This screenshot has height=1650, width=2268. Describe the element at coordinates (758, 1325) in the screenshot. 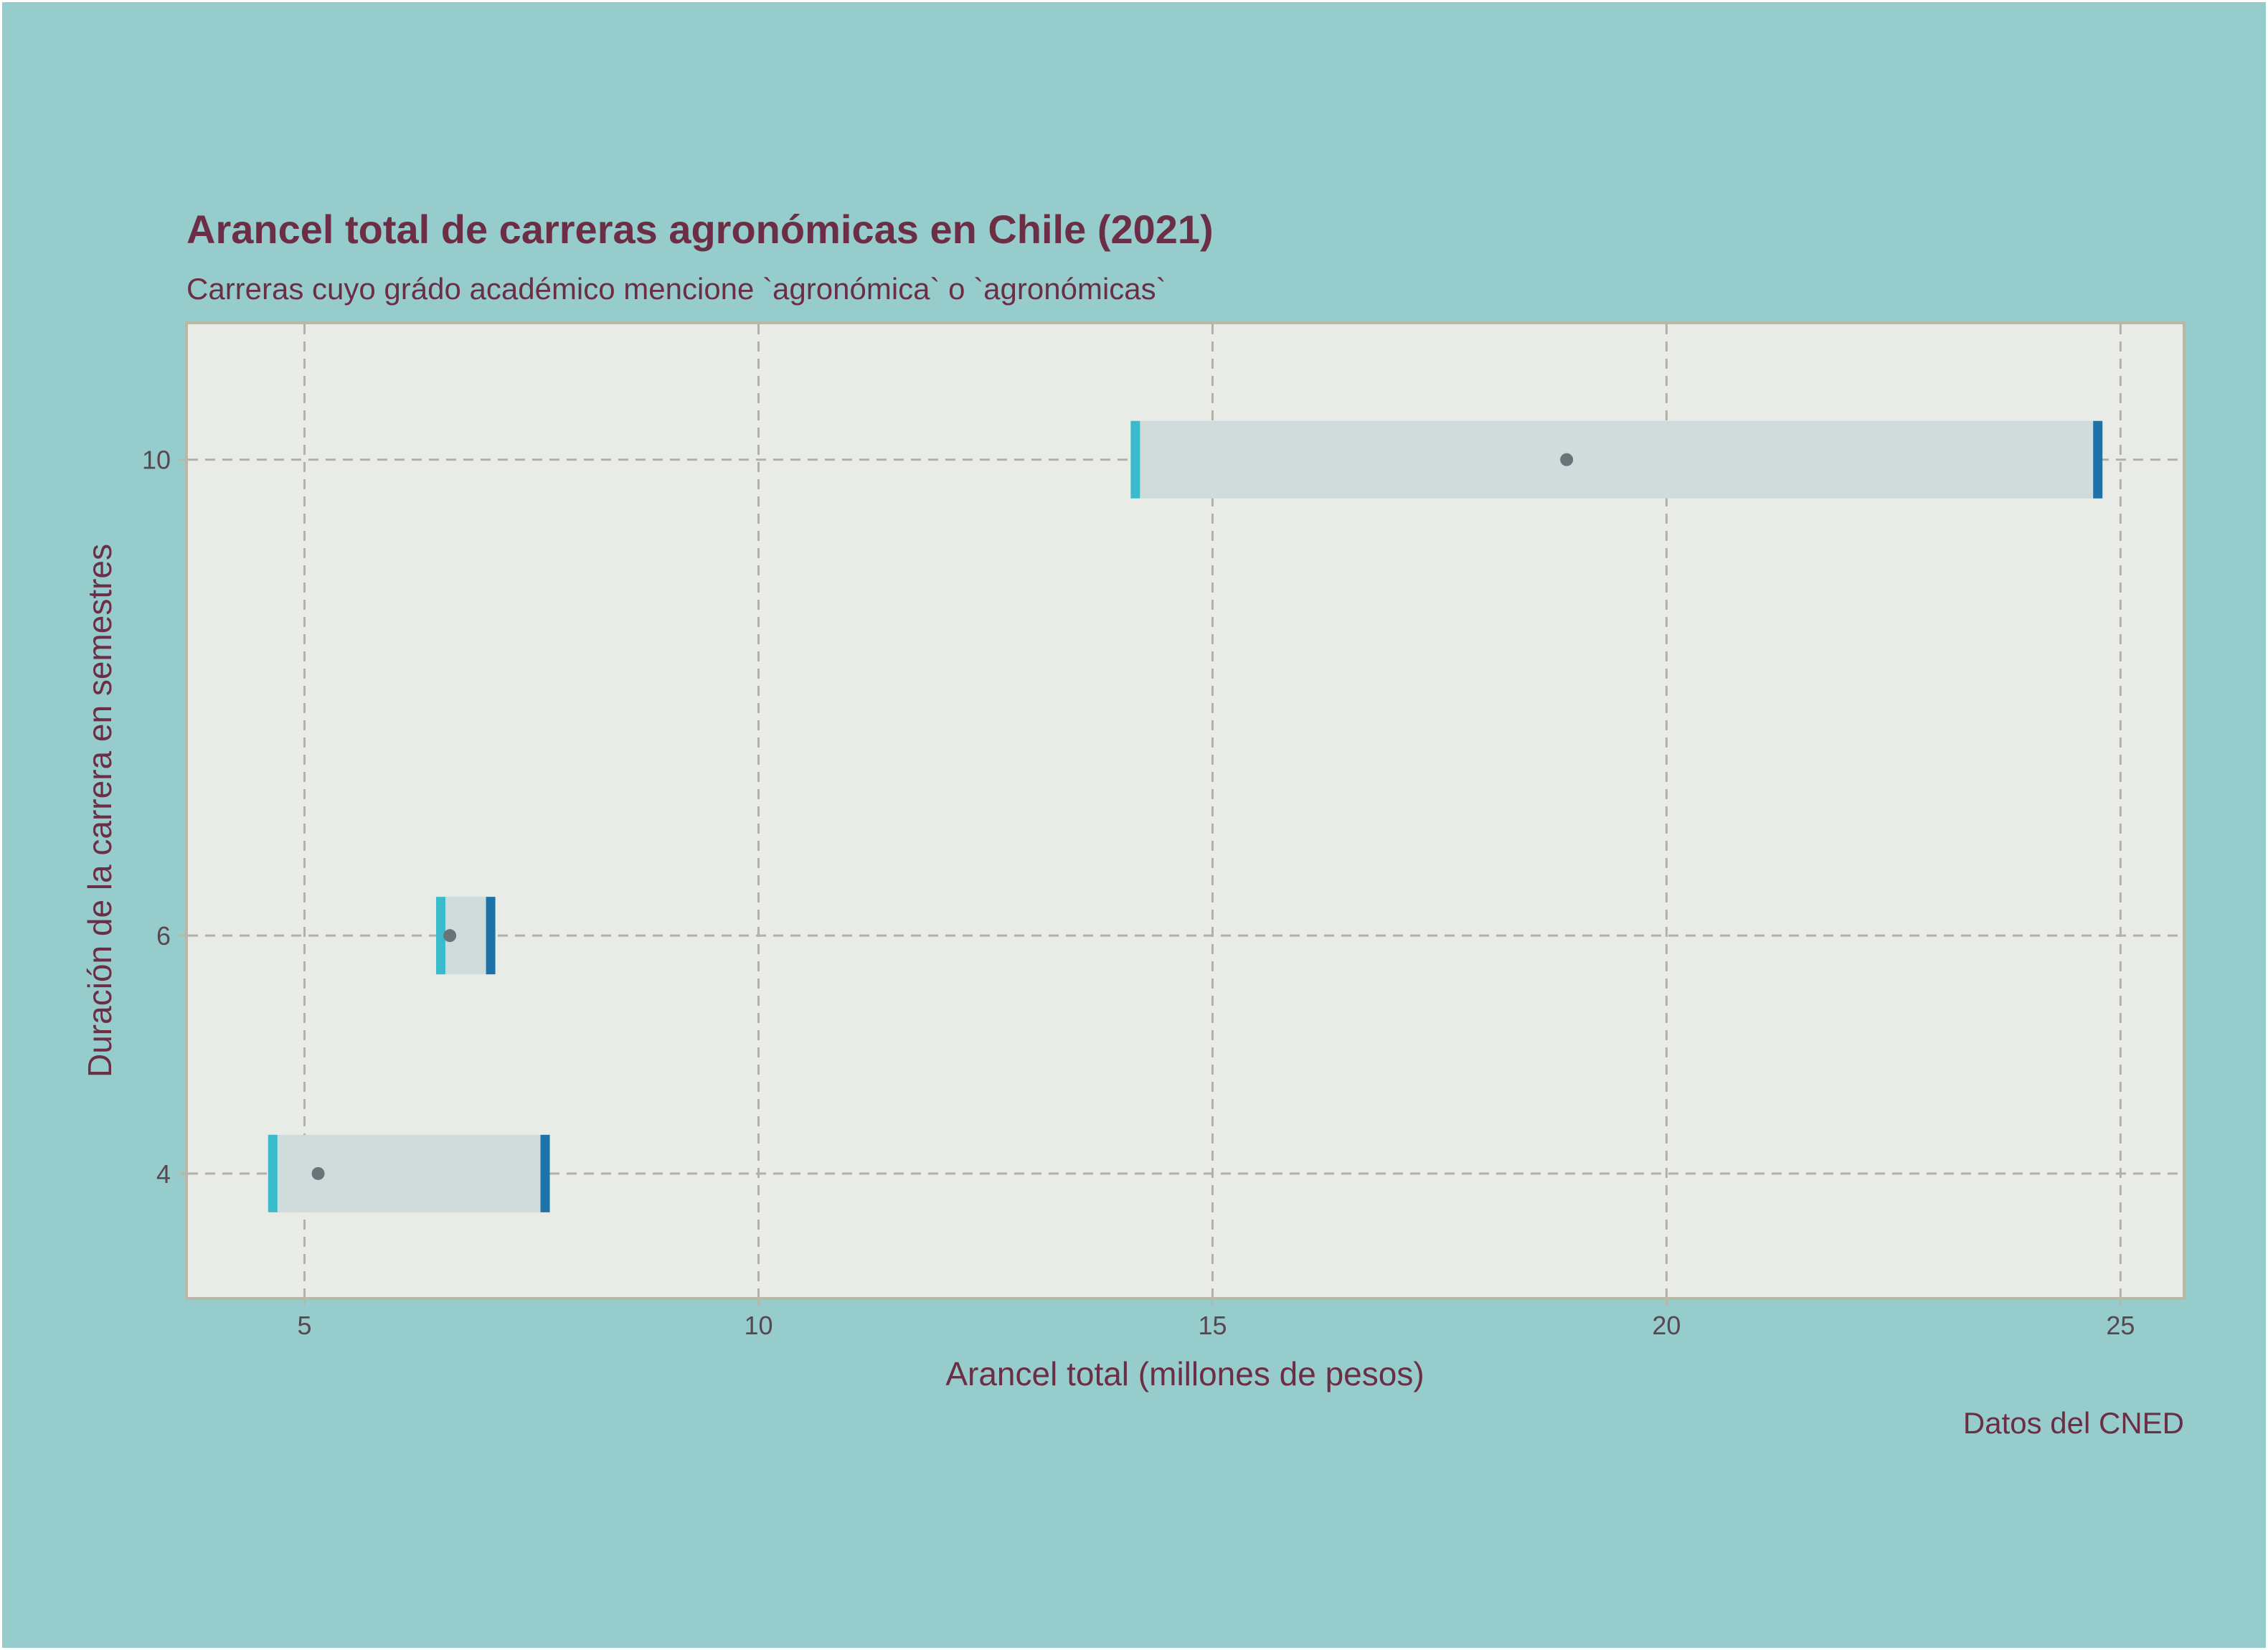

I see `x-tick-label: 10` at that location.